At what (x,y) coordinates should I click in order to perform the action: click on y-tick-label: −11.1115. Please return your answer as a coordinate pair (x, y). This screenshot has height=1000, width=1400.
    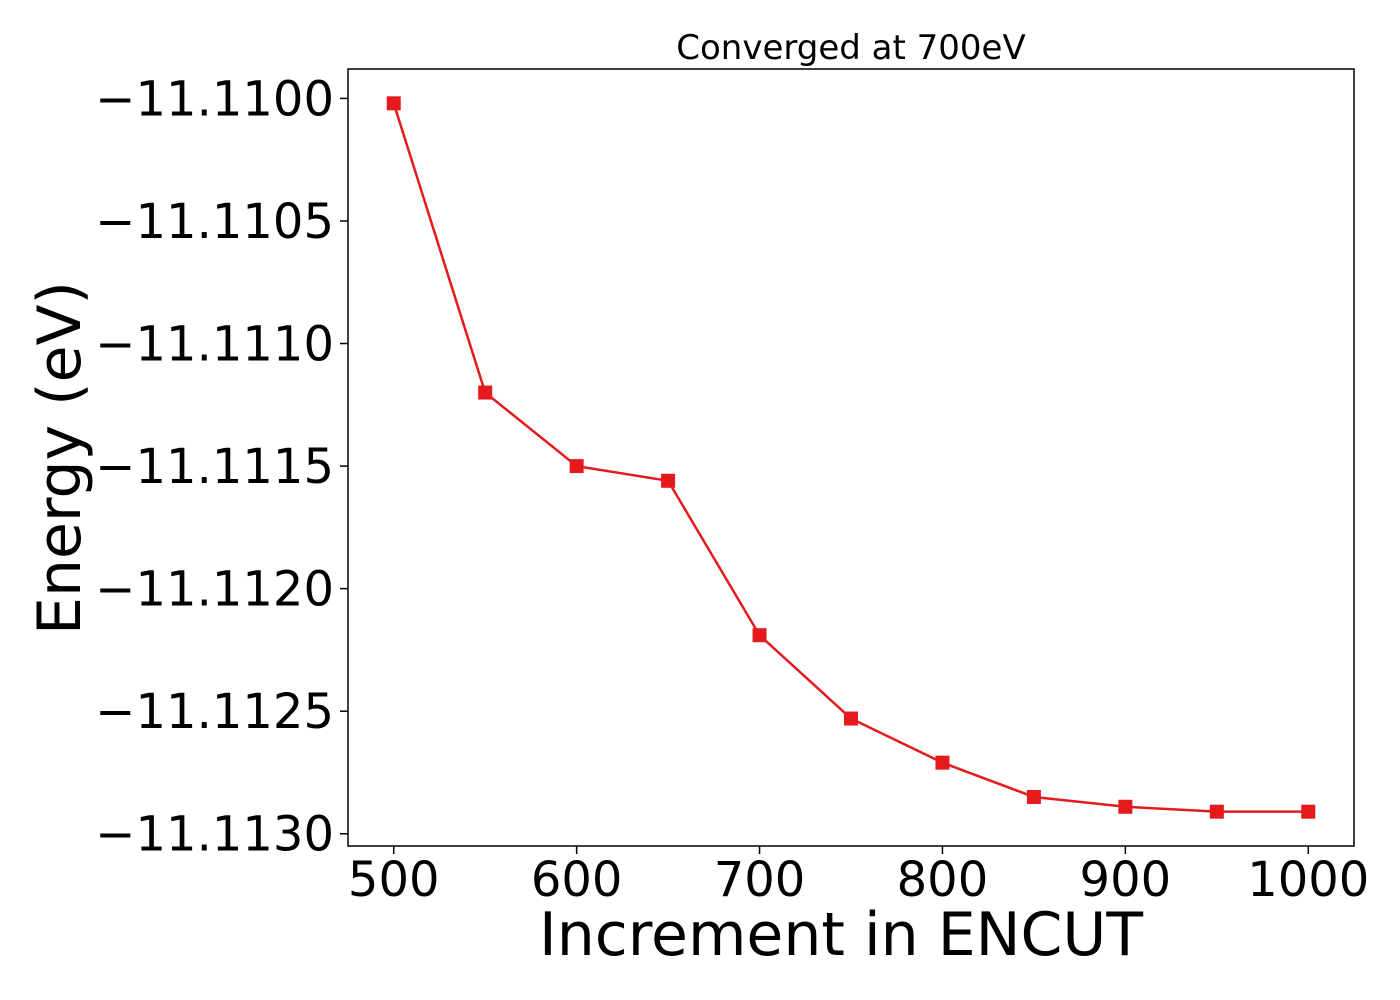
    Looking at the image, I should click on (214, 467).